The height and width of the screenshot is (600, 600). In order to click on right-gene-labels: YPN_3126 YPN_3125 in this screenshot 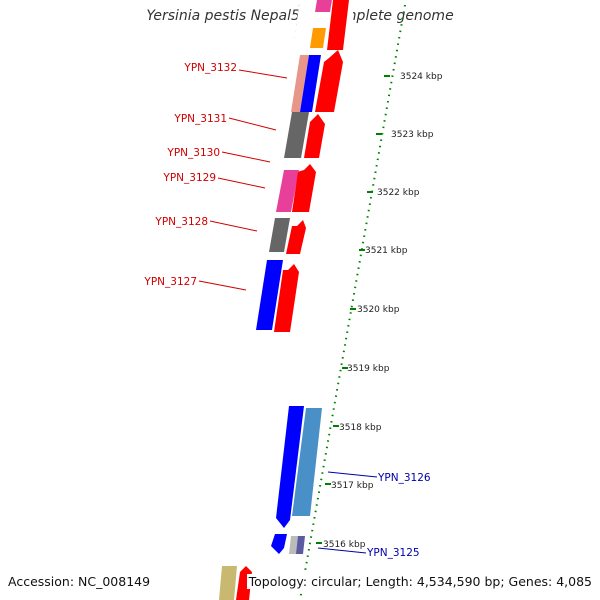, I will do `click(374, 515)`.